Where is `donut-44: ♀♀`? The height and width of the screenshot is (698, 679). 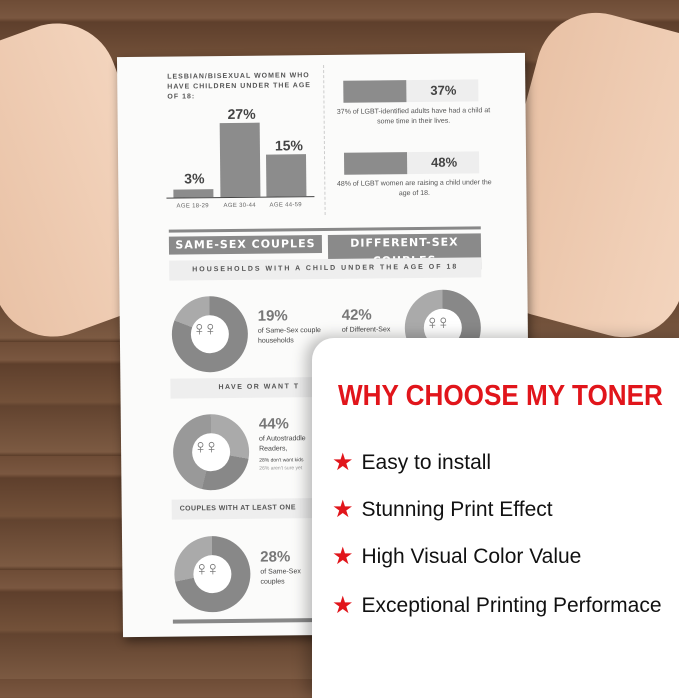
donut-44: ♀♀ is located at coordinates (211, 452).